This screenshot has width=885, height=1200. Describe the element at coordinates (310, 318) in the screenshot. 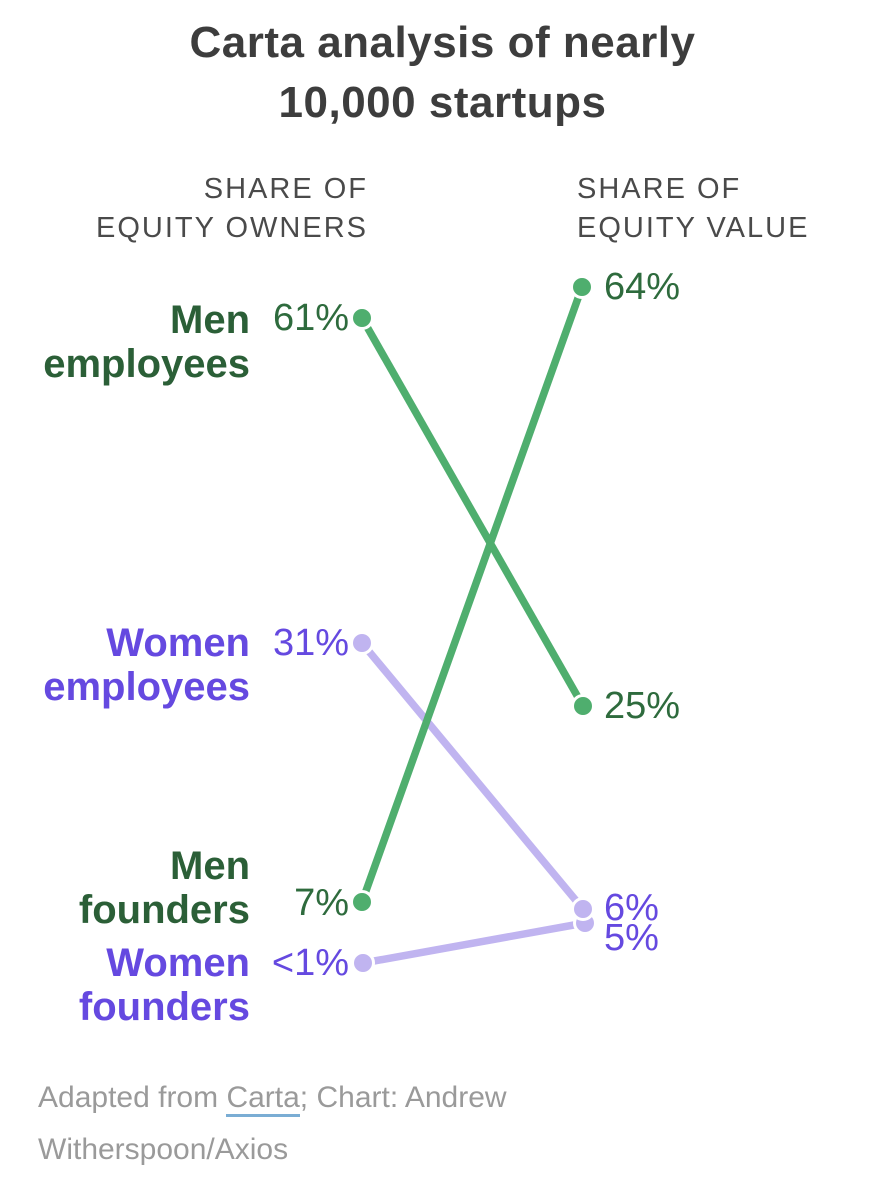

I see `men-employees-owners-value: 61%` at that location.